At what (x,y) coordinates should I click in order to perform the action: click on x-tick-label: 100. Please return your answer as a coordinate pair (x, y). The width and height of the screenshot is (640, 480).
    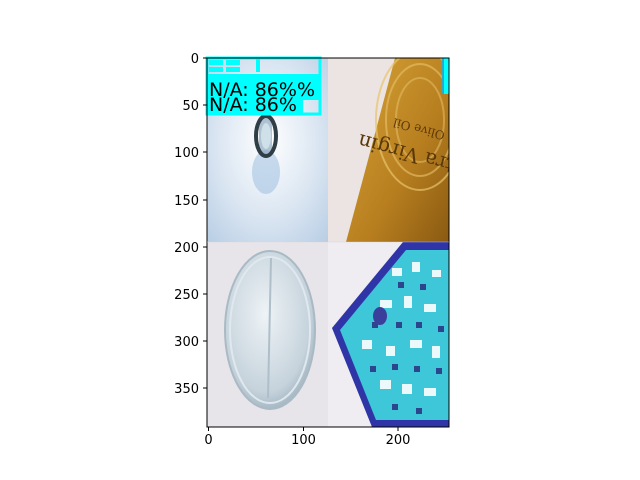
    Looking at the image, I should click on (303, 440).